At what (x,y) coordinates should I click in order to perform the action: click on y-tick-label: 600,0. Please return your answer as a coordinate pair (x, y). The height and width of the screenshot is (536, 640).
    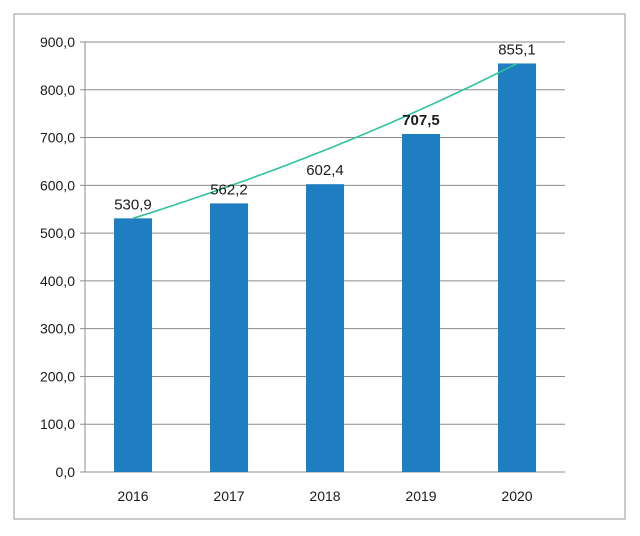
    Looking at the image, I should click on (57, 185).